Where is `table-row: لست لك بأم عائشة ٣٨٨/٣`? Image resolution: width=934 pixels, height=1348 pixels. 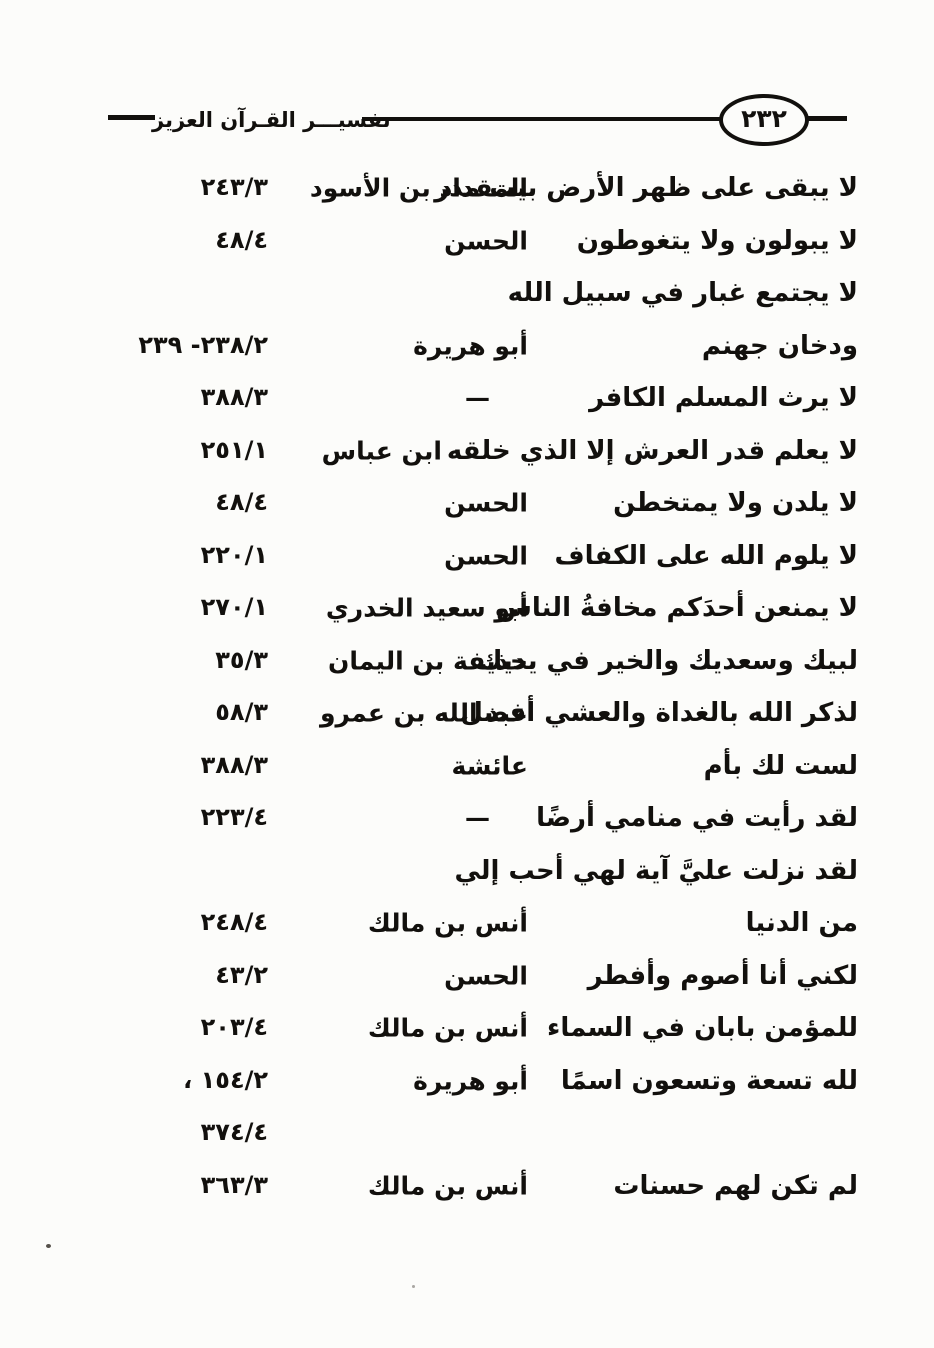 table-row: لست لك بأم عائشة ٣٨٨/٣ is located at coordinates (467, 766).